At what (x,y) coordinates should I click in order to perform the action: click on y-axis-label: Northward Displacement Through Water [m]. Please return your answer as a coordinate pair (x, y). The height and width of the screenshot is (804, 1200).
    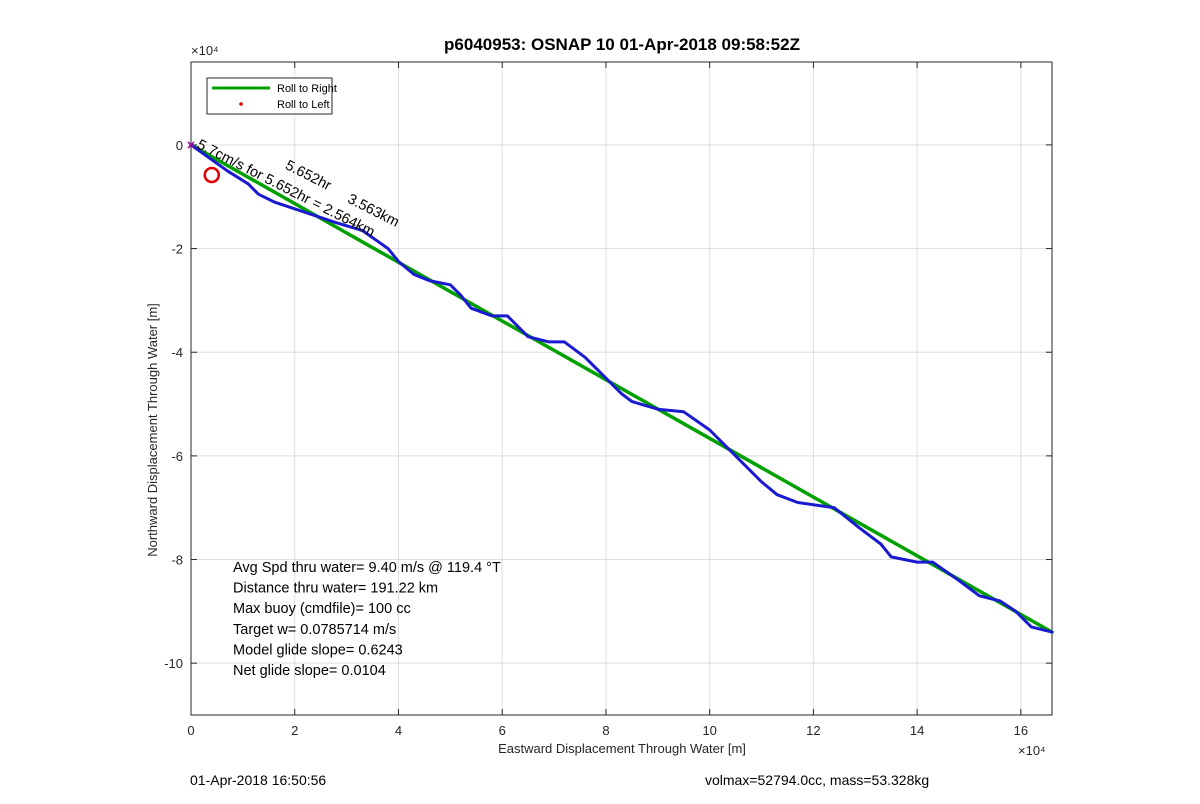
    Looking at the image, I should click on (152, 430).